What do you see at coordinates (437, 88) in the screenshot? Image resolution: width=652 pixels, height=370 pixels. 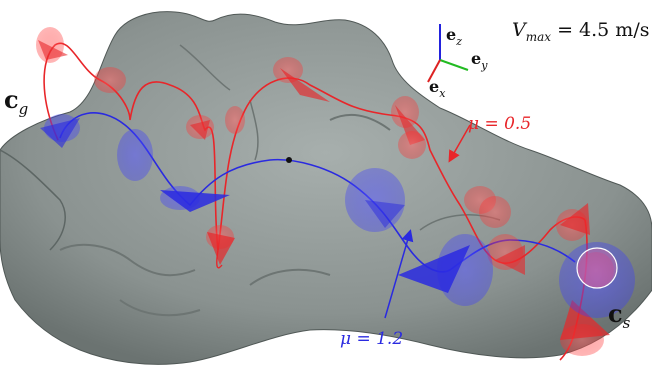 I see `axis-label-x: ex` at bounding box center [437, 88].